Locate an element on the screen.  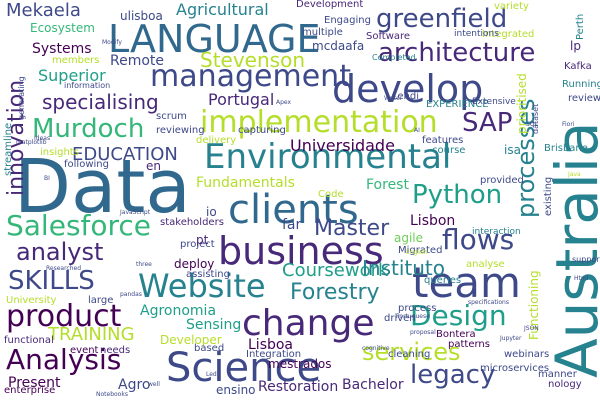
word-notebooks: Notebooks is located at coordinates (112, 394).